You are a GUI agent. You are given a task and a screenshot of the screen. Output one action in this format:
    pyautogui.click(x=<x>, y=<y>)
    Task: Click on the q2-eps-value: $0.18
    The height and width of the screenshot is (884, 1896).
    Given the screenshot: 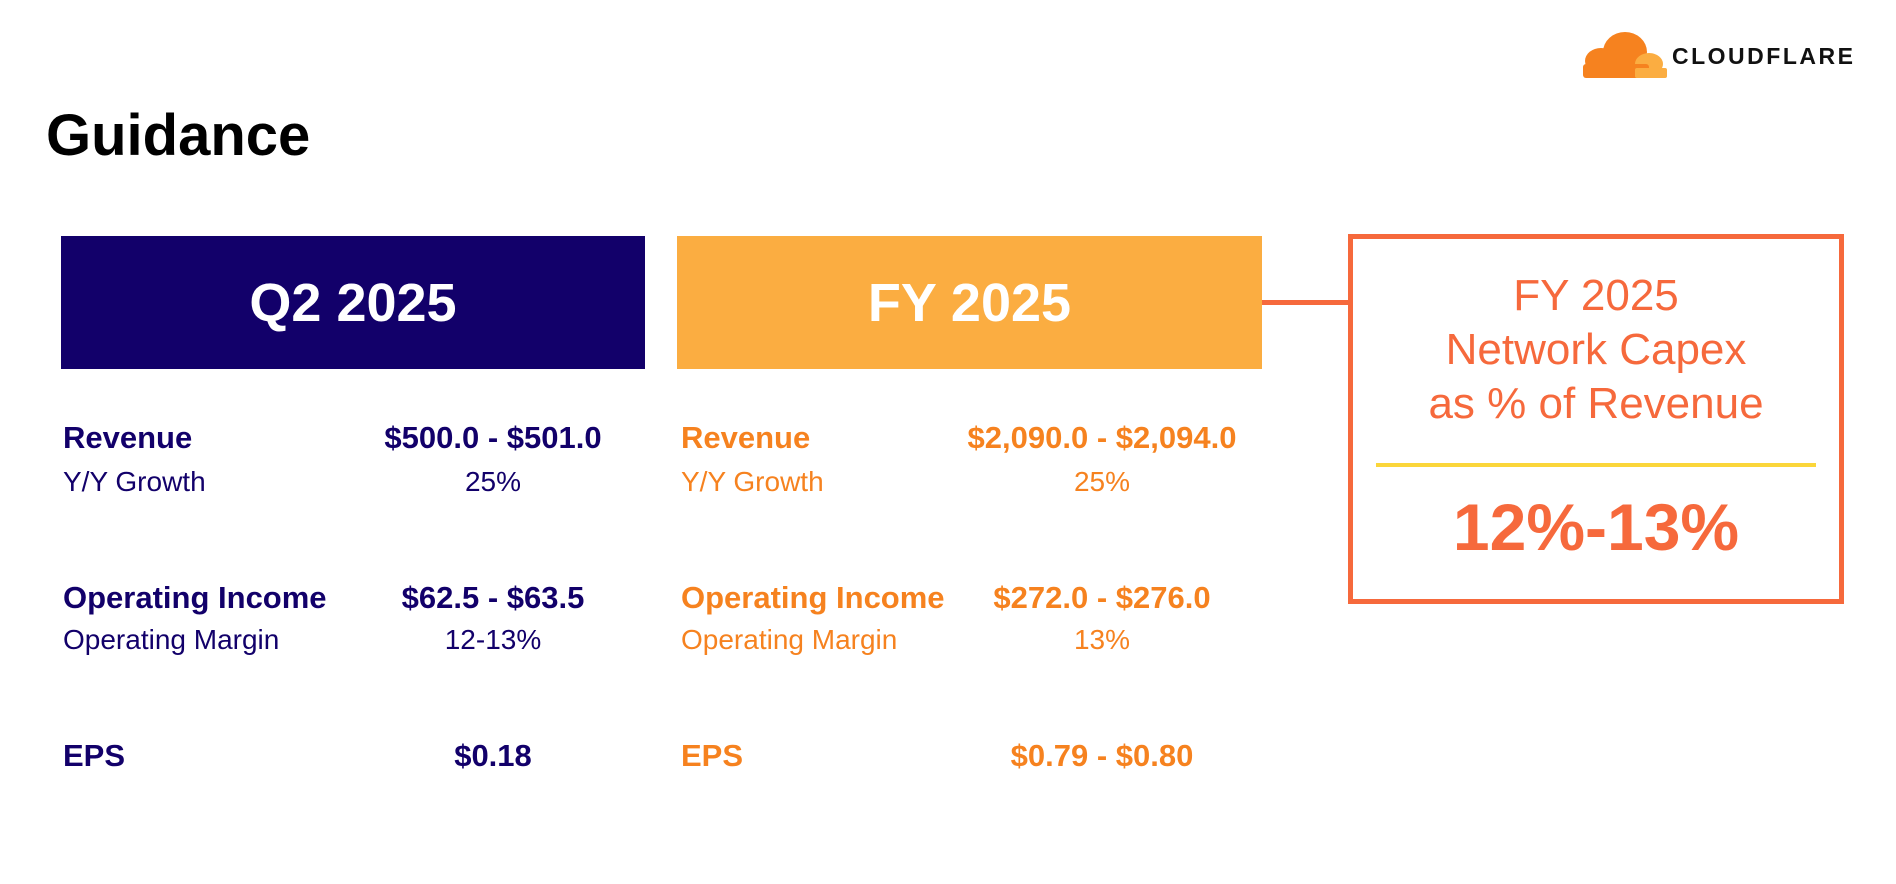 What is the action you would take?
    pyautogui.click(x=493, y=755)
    